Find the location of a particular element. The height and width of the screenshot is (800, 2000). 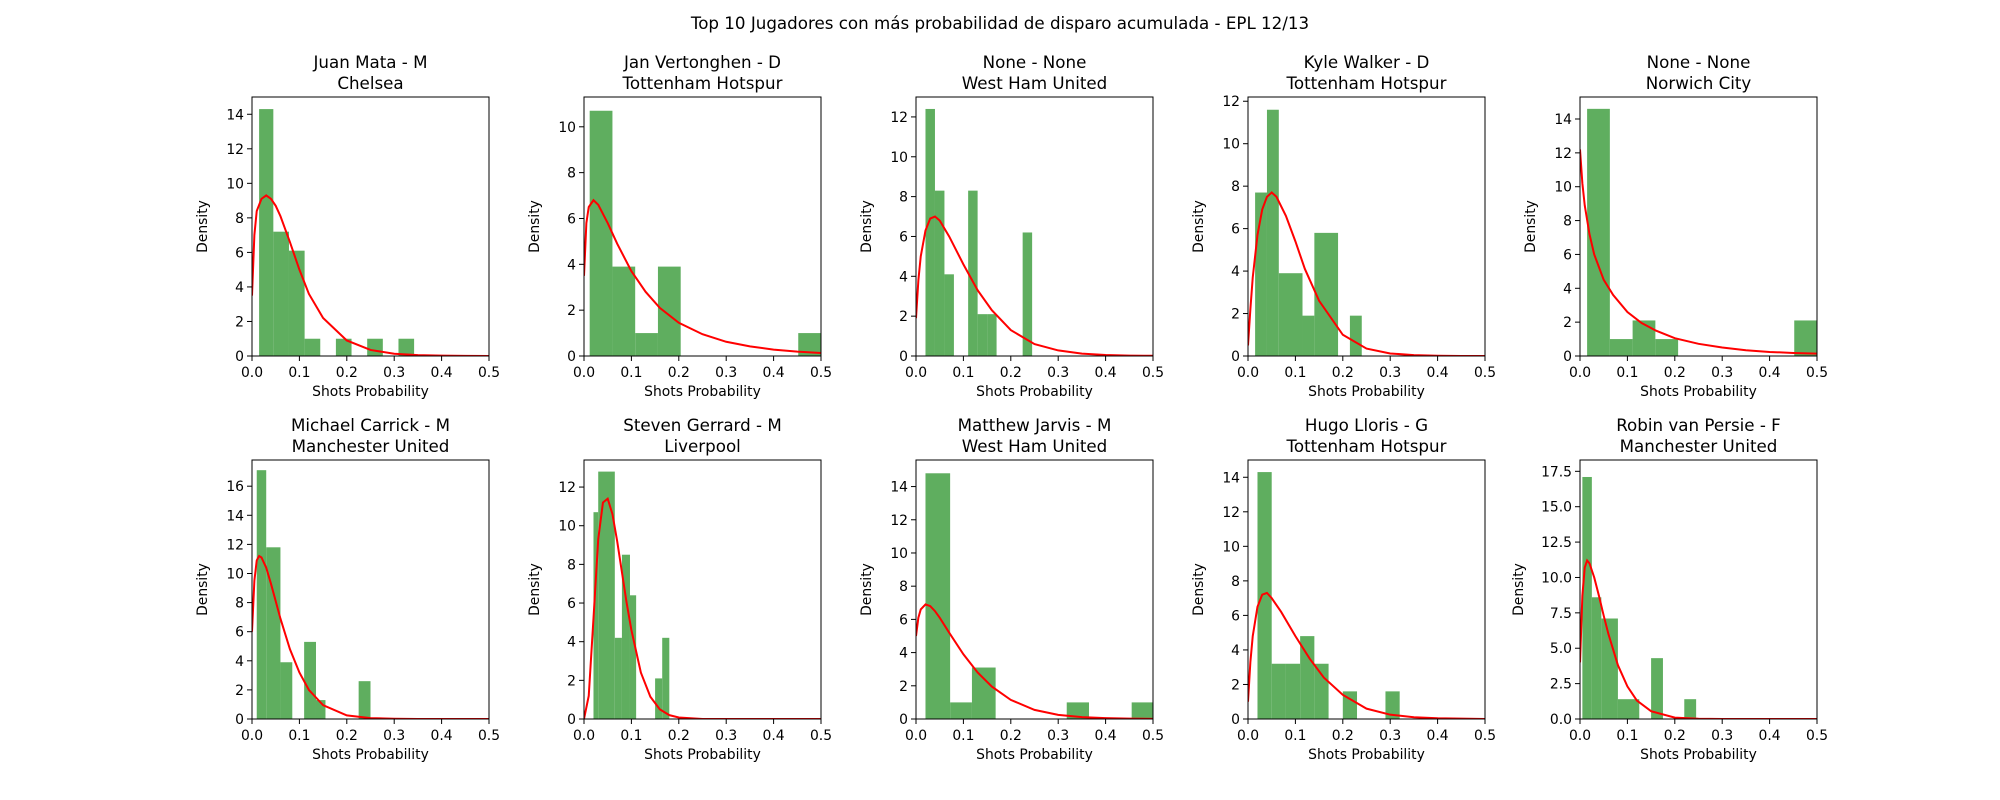

subplot-title: Hugo Lloris - G Tottenham Hotspur is located at coordinates (1366, 435).